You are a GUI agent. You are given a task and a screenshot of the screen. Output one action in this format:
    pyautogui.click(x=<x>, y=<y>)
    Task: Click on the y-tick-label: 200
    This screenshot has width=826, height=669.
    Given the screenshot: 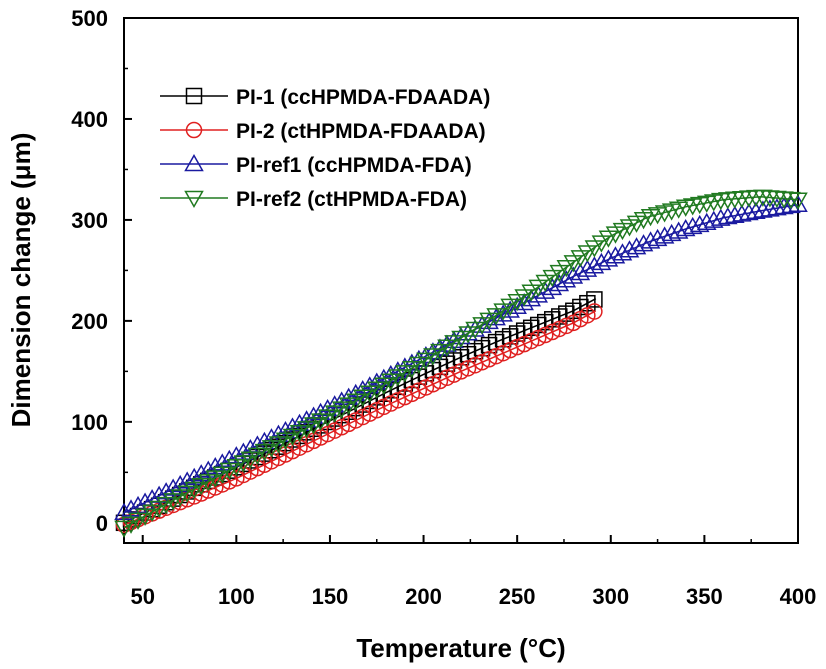 What is the action you would take?
    pyautogui.click(x=89, y=321)
    